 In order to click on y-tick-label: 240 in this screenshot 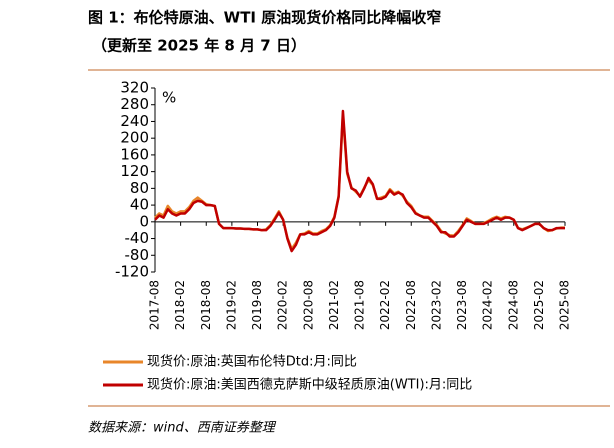, I will do `click(134, 121)`.